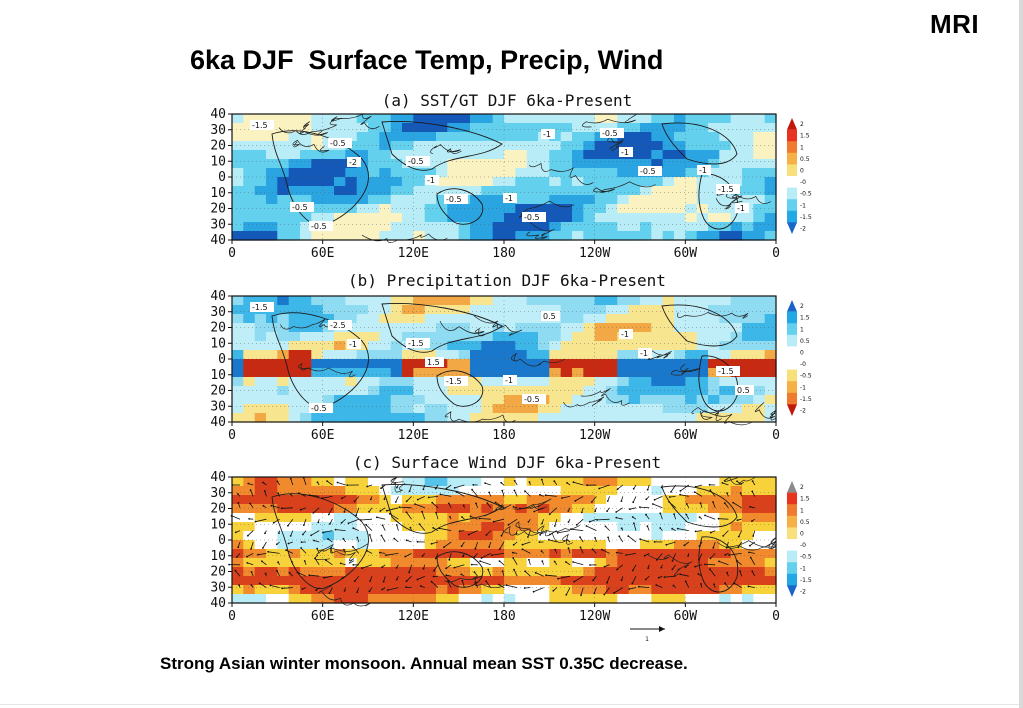 This screenshot has width=1023, height=708. I want to click on colorbar-label: -1.5, so click(806, 217).